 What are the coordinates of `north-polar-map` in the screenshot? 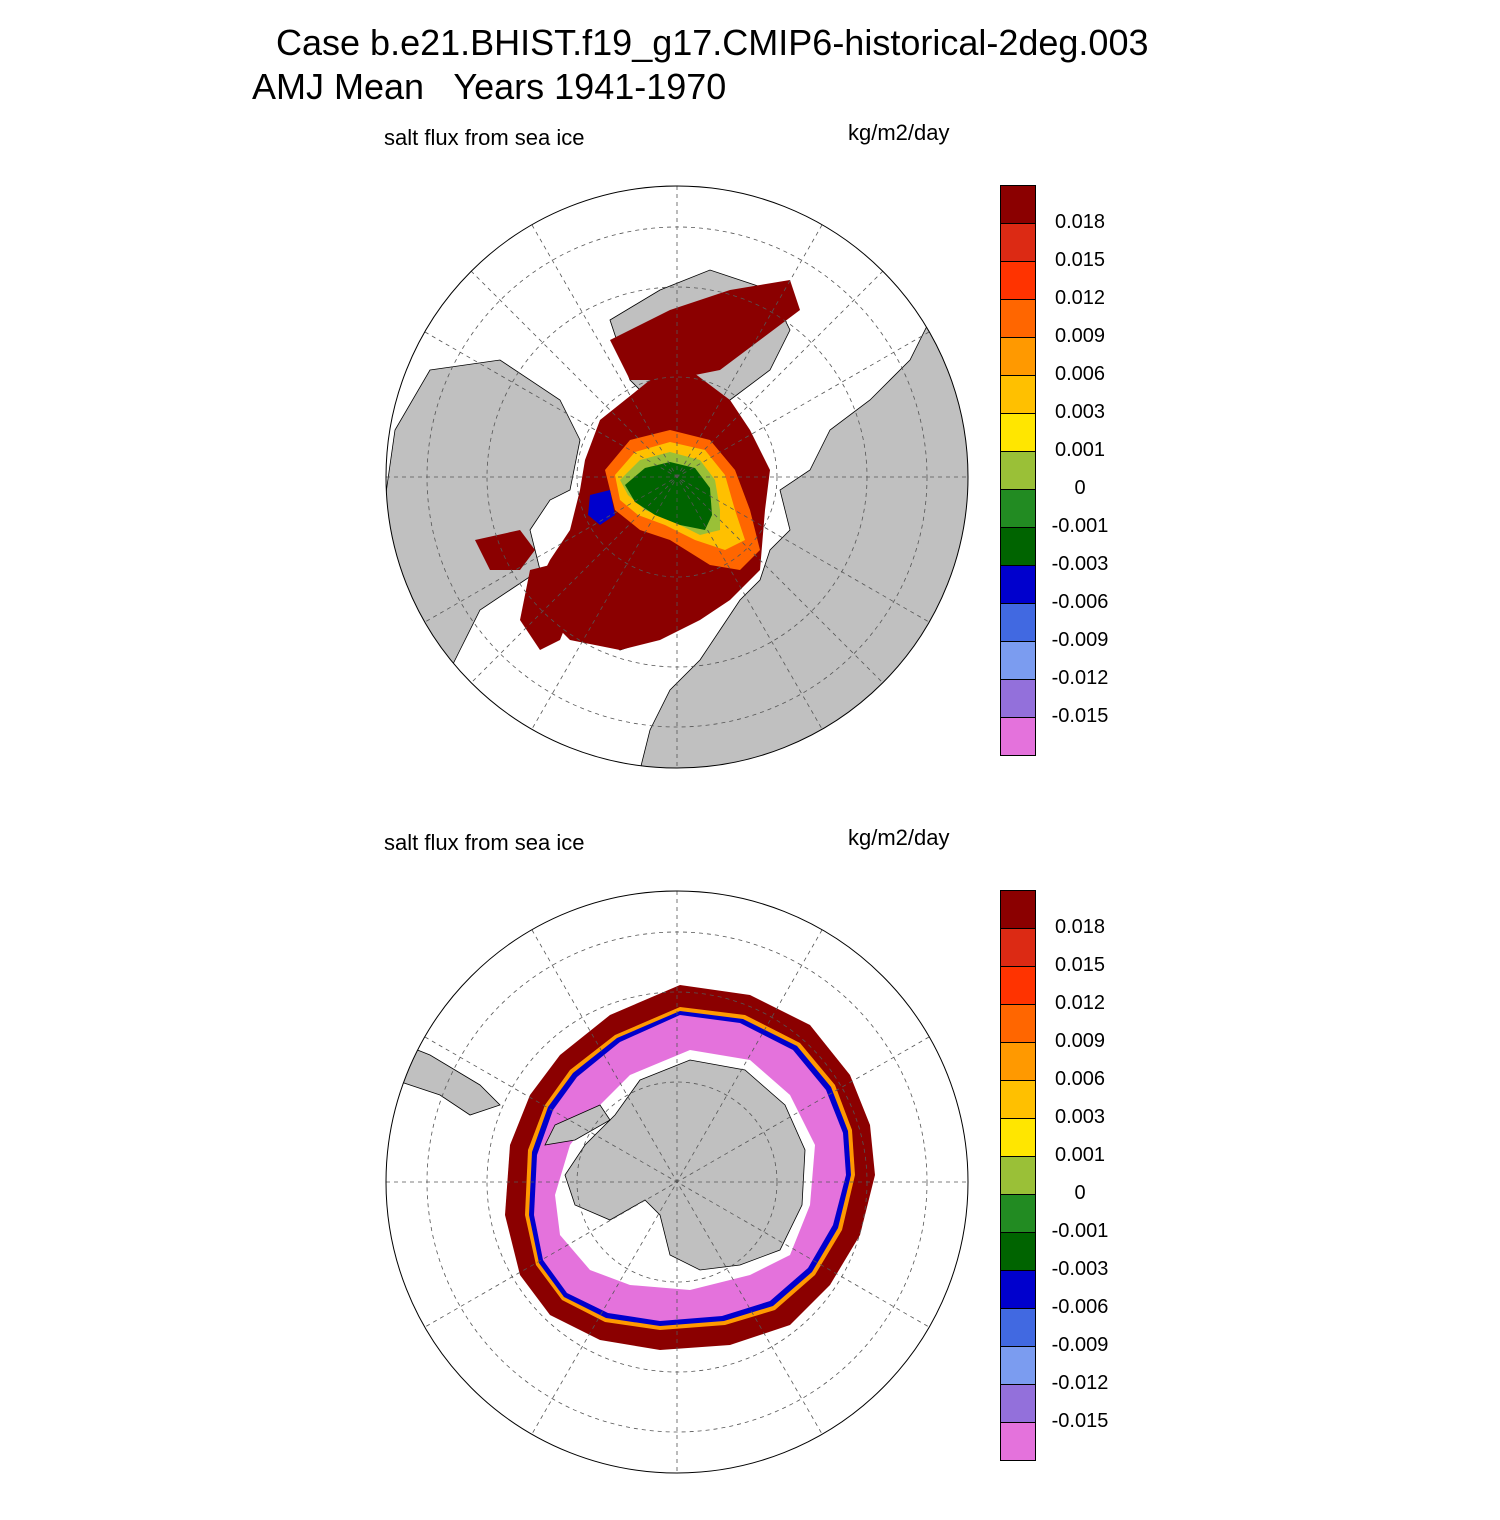 It's located at (677, 477).